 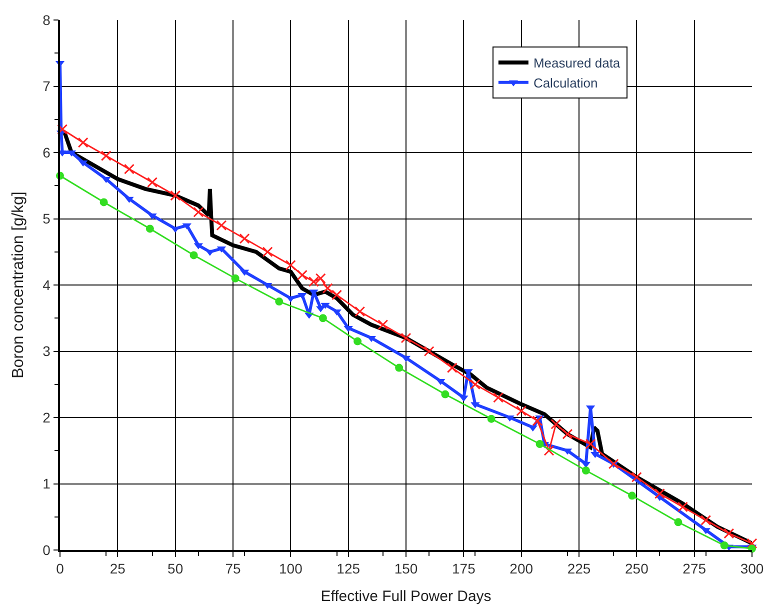 What do you see at coordinates (565, 82) in the screenshot?
I see `legend-label: Calculation` at bounding box center [565, 82].